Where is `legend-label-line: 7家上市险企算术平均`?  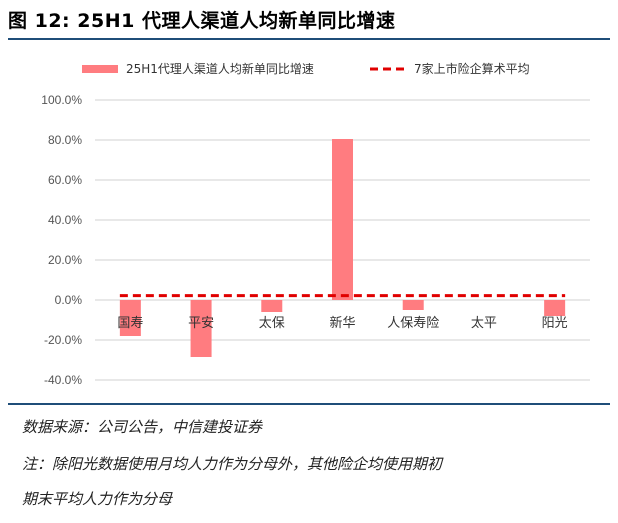 legend-label-line: 7家上市险企算术平均 is located at coordinates (472, 68).